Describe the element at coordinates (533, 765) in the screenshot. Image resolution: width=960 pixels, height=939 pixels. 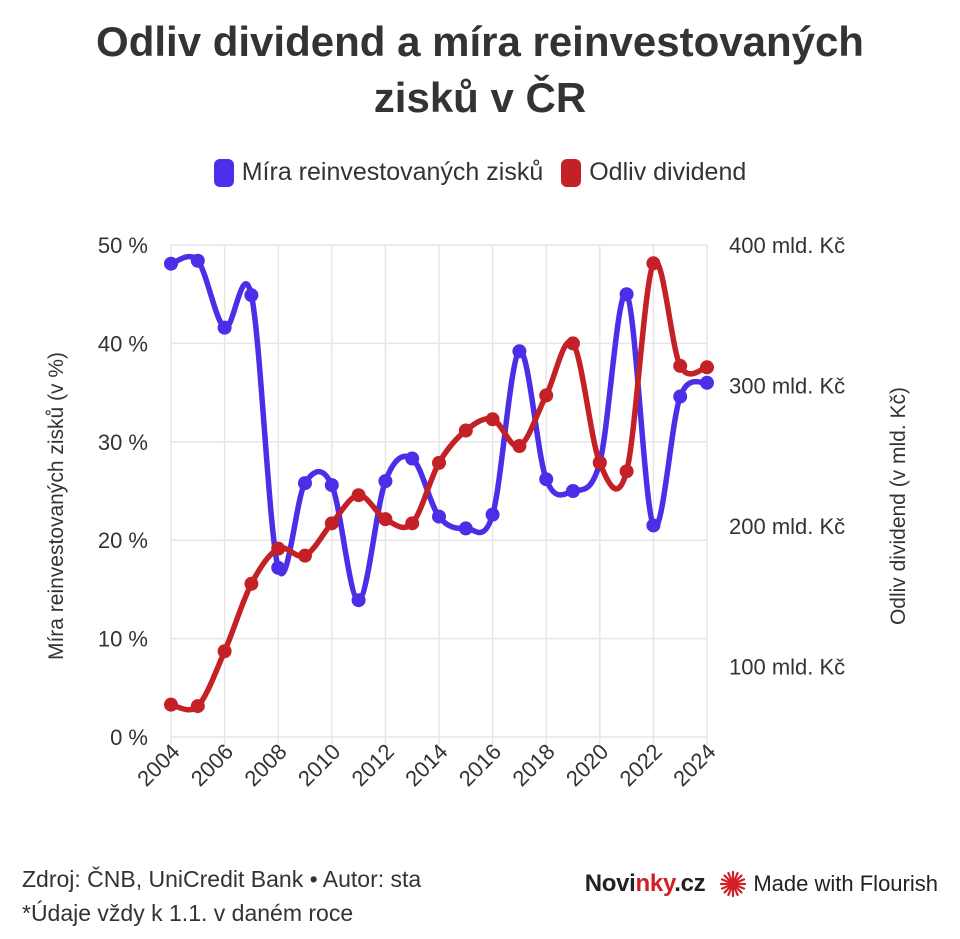
I see `x-tick-label: 2018` at that location.